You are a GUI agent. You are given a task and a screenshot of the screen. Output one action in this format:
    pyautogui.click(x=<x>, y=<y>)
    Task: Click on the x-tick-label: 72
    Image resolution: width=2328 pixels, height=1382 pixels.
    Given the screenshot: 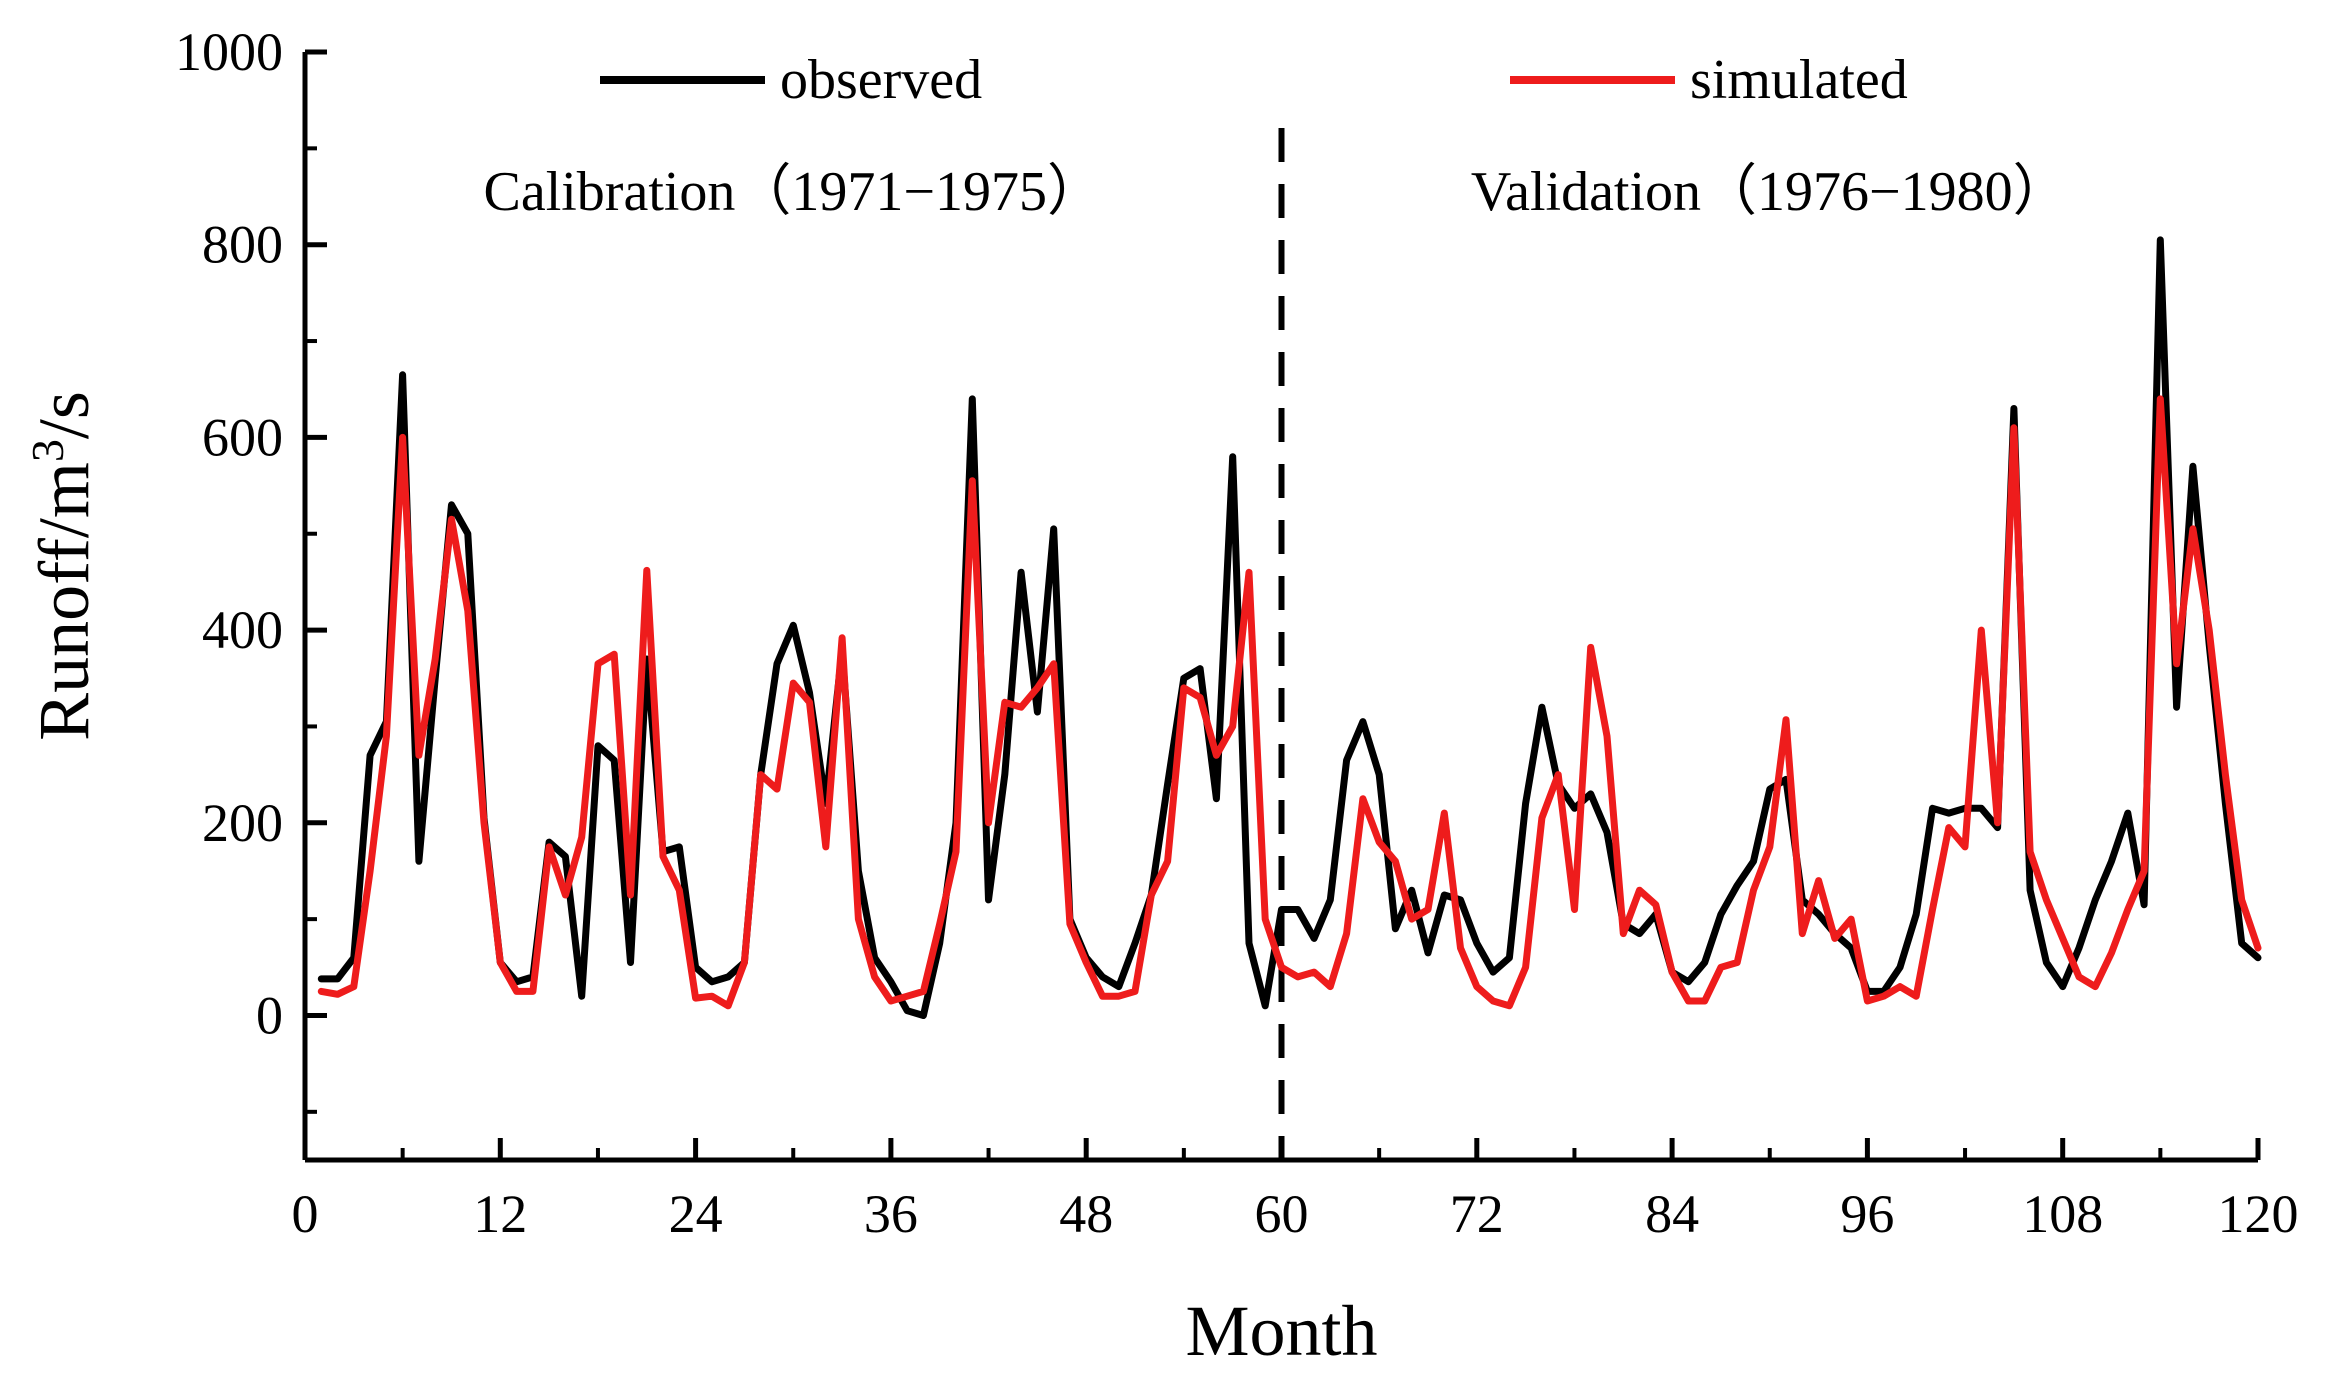 What is the action you would take?
    pyautogui.click(x=1477, y=1214)
    